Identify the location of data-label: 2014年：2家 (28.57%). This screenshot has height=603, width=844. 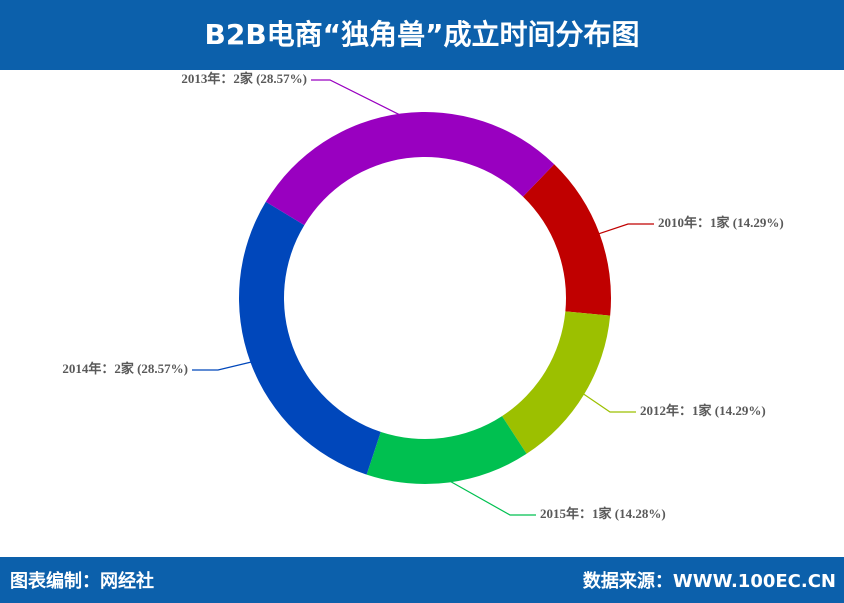
(125, 368).